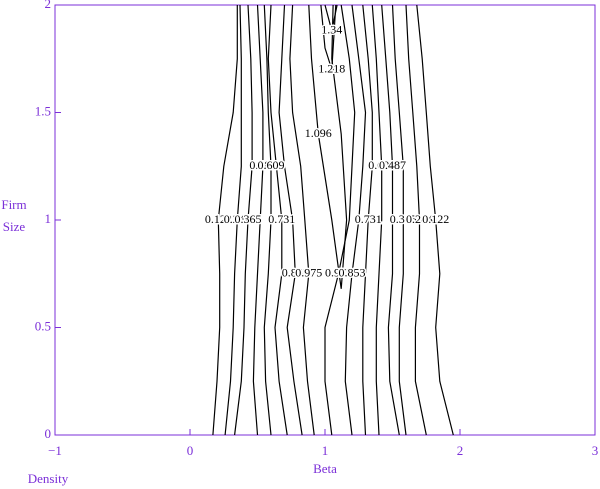 The height and width of the screenshot is (489, 600). Describe the element at coordinates (595, 450) in the screenshot. I see `x-tick-label: 3` at that location.